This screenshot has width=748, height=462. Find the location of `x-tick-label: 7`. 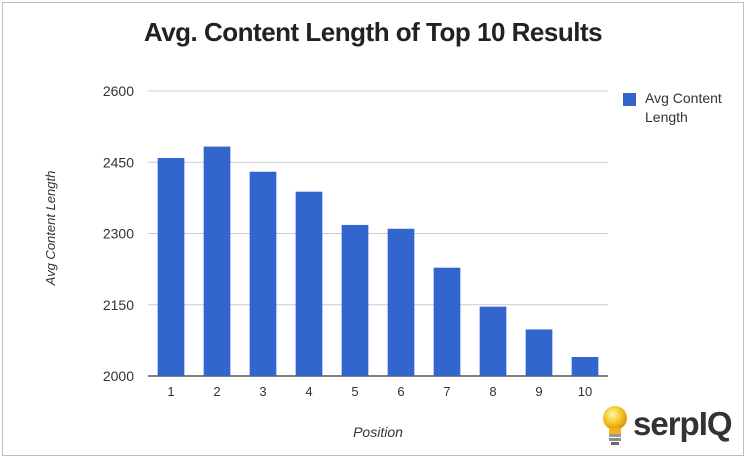

x-tick-label: 7 is located at coordinates (446, 391).